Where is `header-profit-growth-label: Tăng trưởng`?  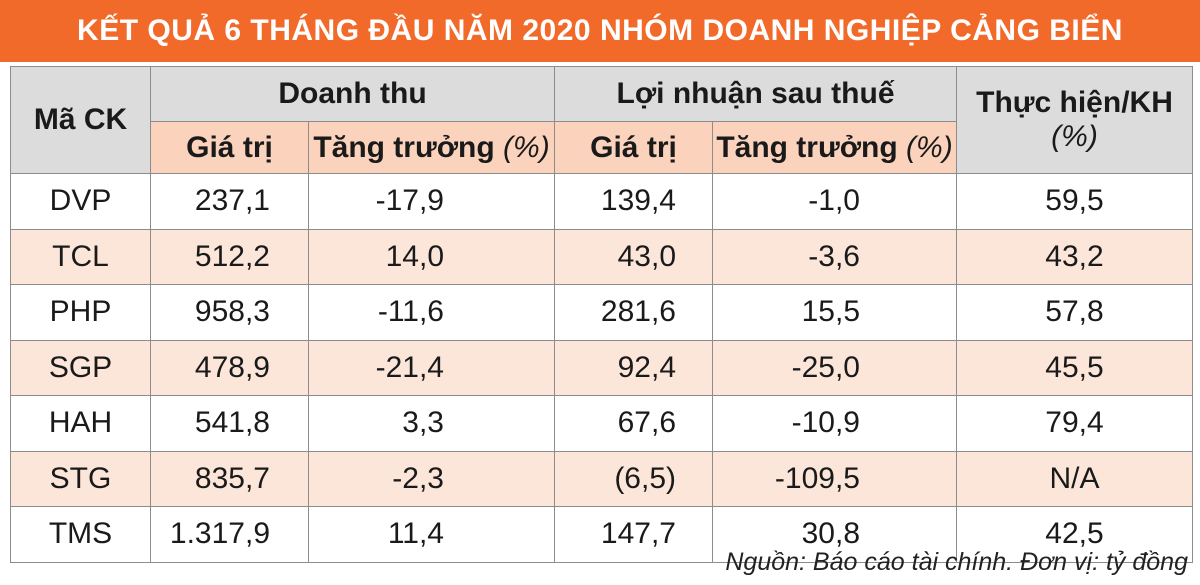 header-profit-growth-label: Tăng trưởng is located at coordinates (807, 147).